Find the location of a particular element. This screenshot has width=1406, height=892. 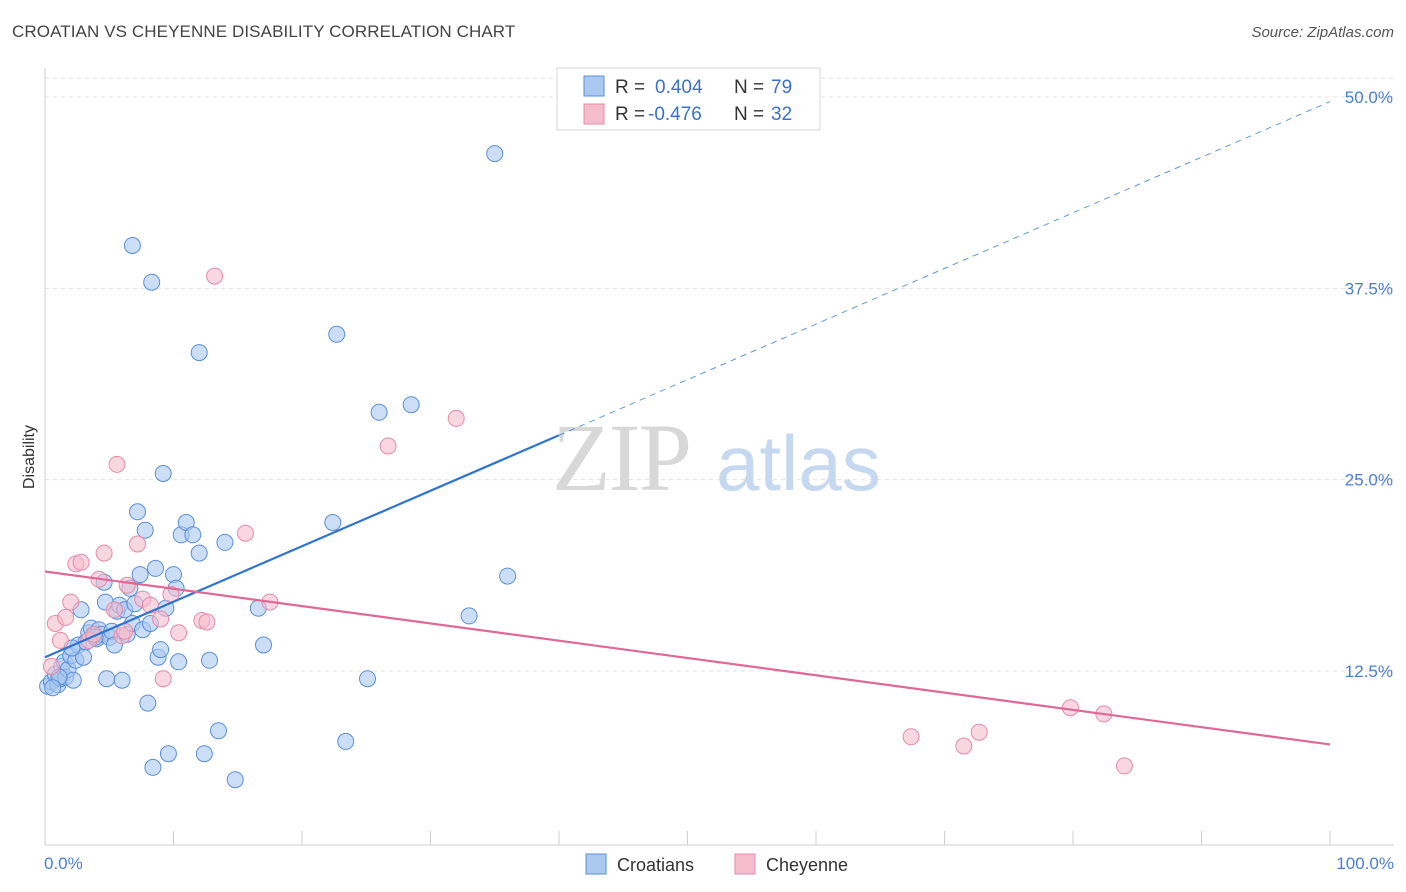

bottom-legend-label-croatians: Croatians is located at coordinates (655, 865).